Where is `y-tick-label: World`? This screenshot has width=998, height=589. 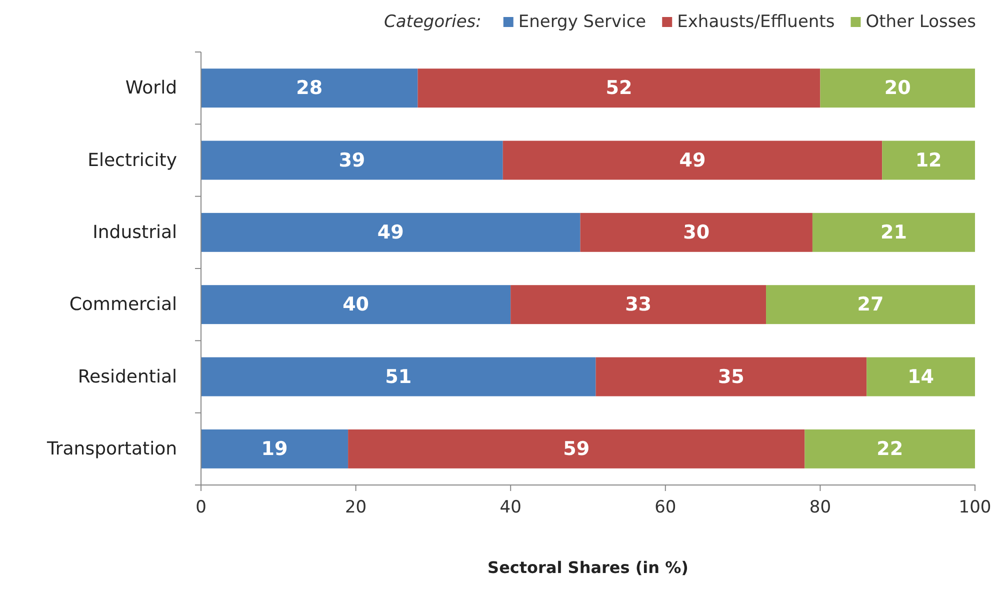
y-tick-label: World is located at coordinates (151, 88).